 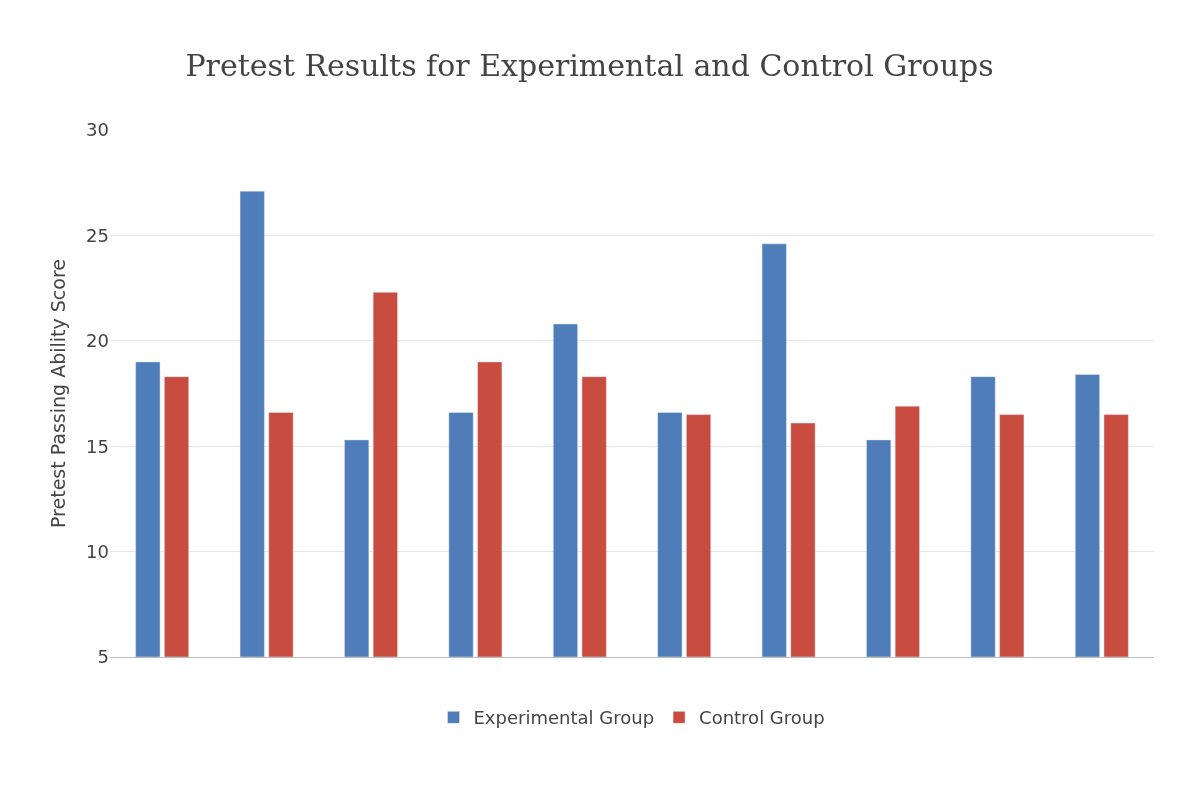 What do you see at coordinates (57, 393) in the screenshot?
I see `y-axis-title: Pretest Passing Ability Score` at bounding box center [57, 393].